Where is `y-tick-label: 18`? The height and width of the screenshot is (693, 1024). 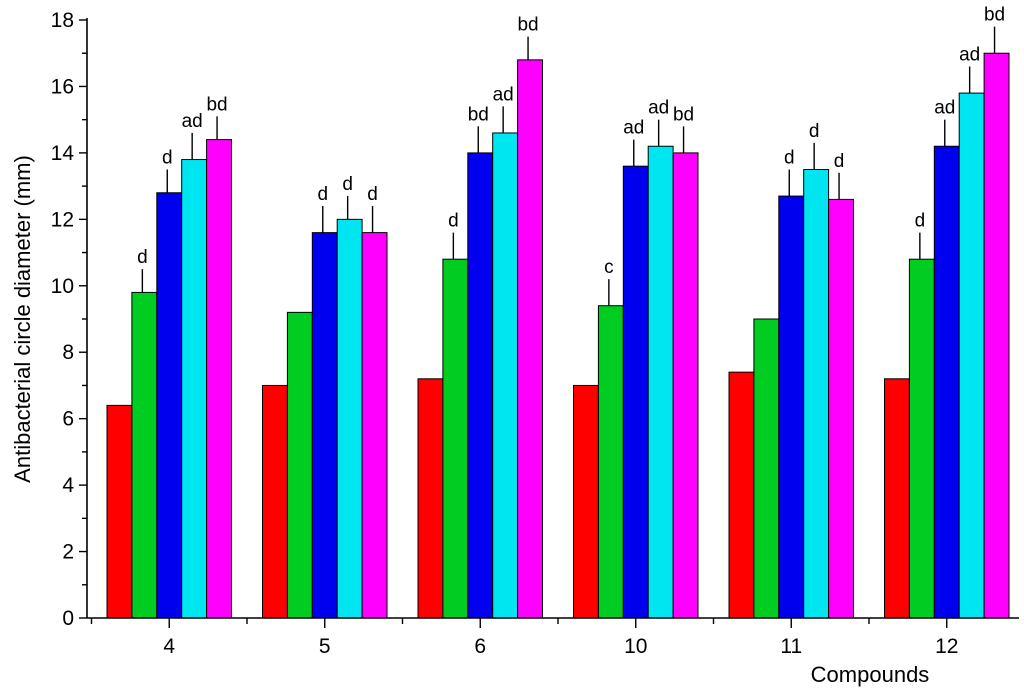
y-tick-label: 18 is located at coordinates (62, 20).